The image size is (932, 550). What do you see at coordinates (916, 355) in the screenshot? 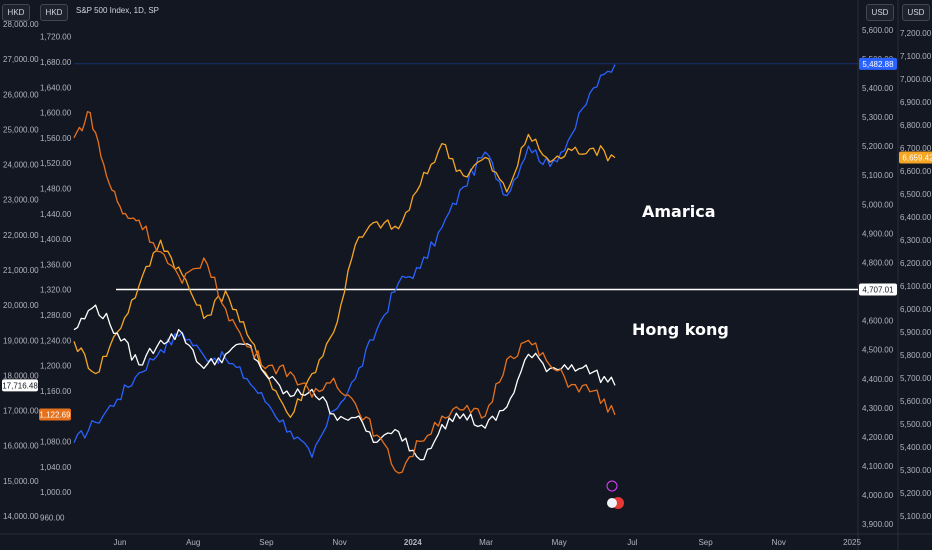
I see `y-tick-label: 5,800.00` at bounding box center [916, 355].